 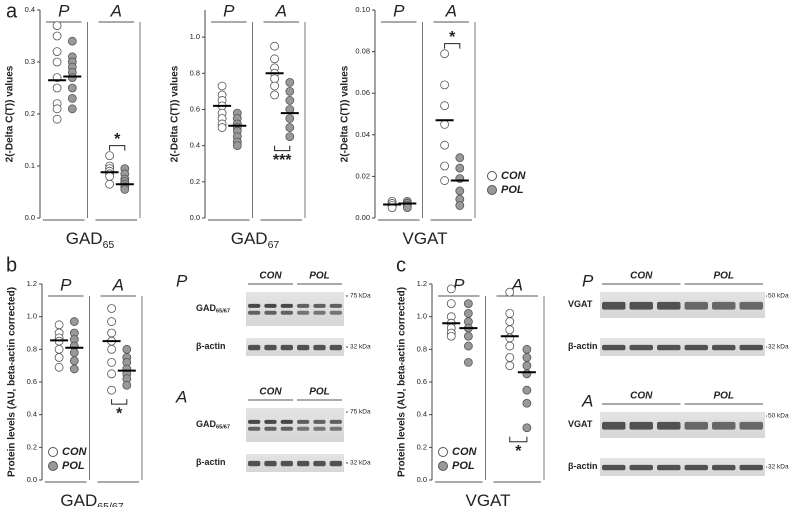 I want to click on x-axis-label: VGAT, so click(x=424, y=238).